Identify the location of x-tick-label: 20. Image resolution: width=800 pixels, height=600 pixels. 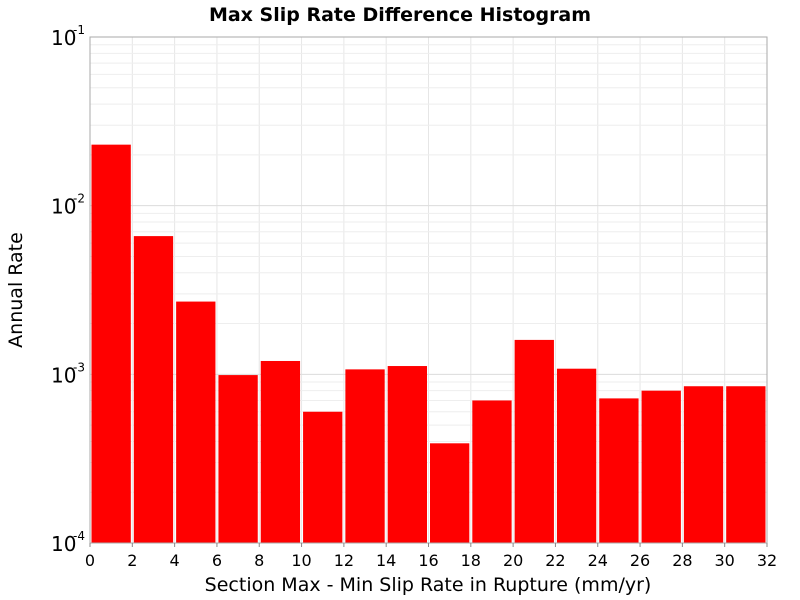
(513, 560).